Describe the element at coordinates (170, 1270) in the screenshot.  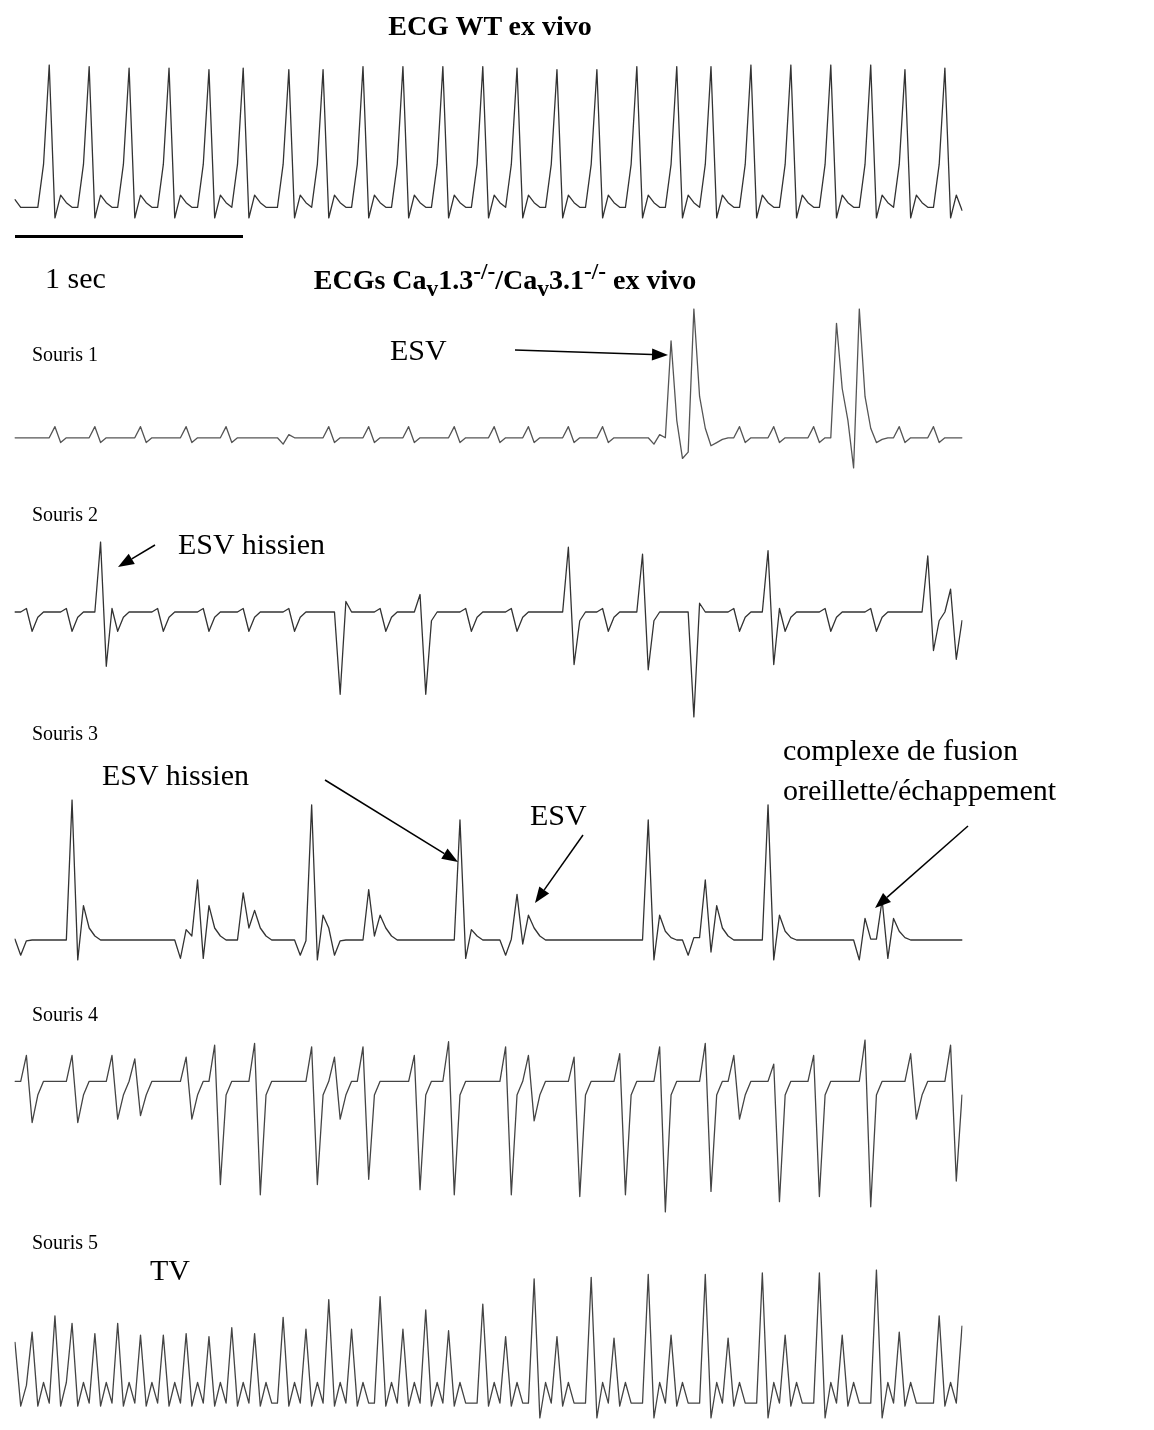
I see `annotation: TV` at that location.